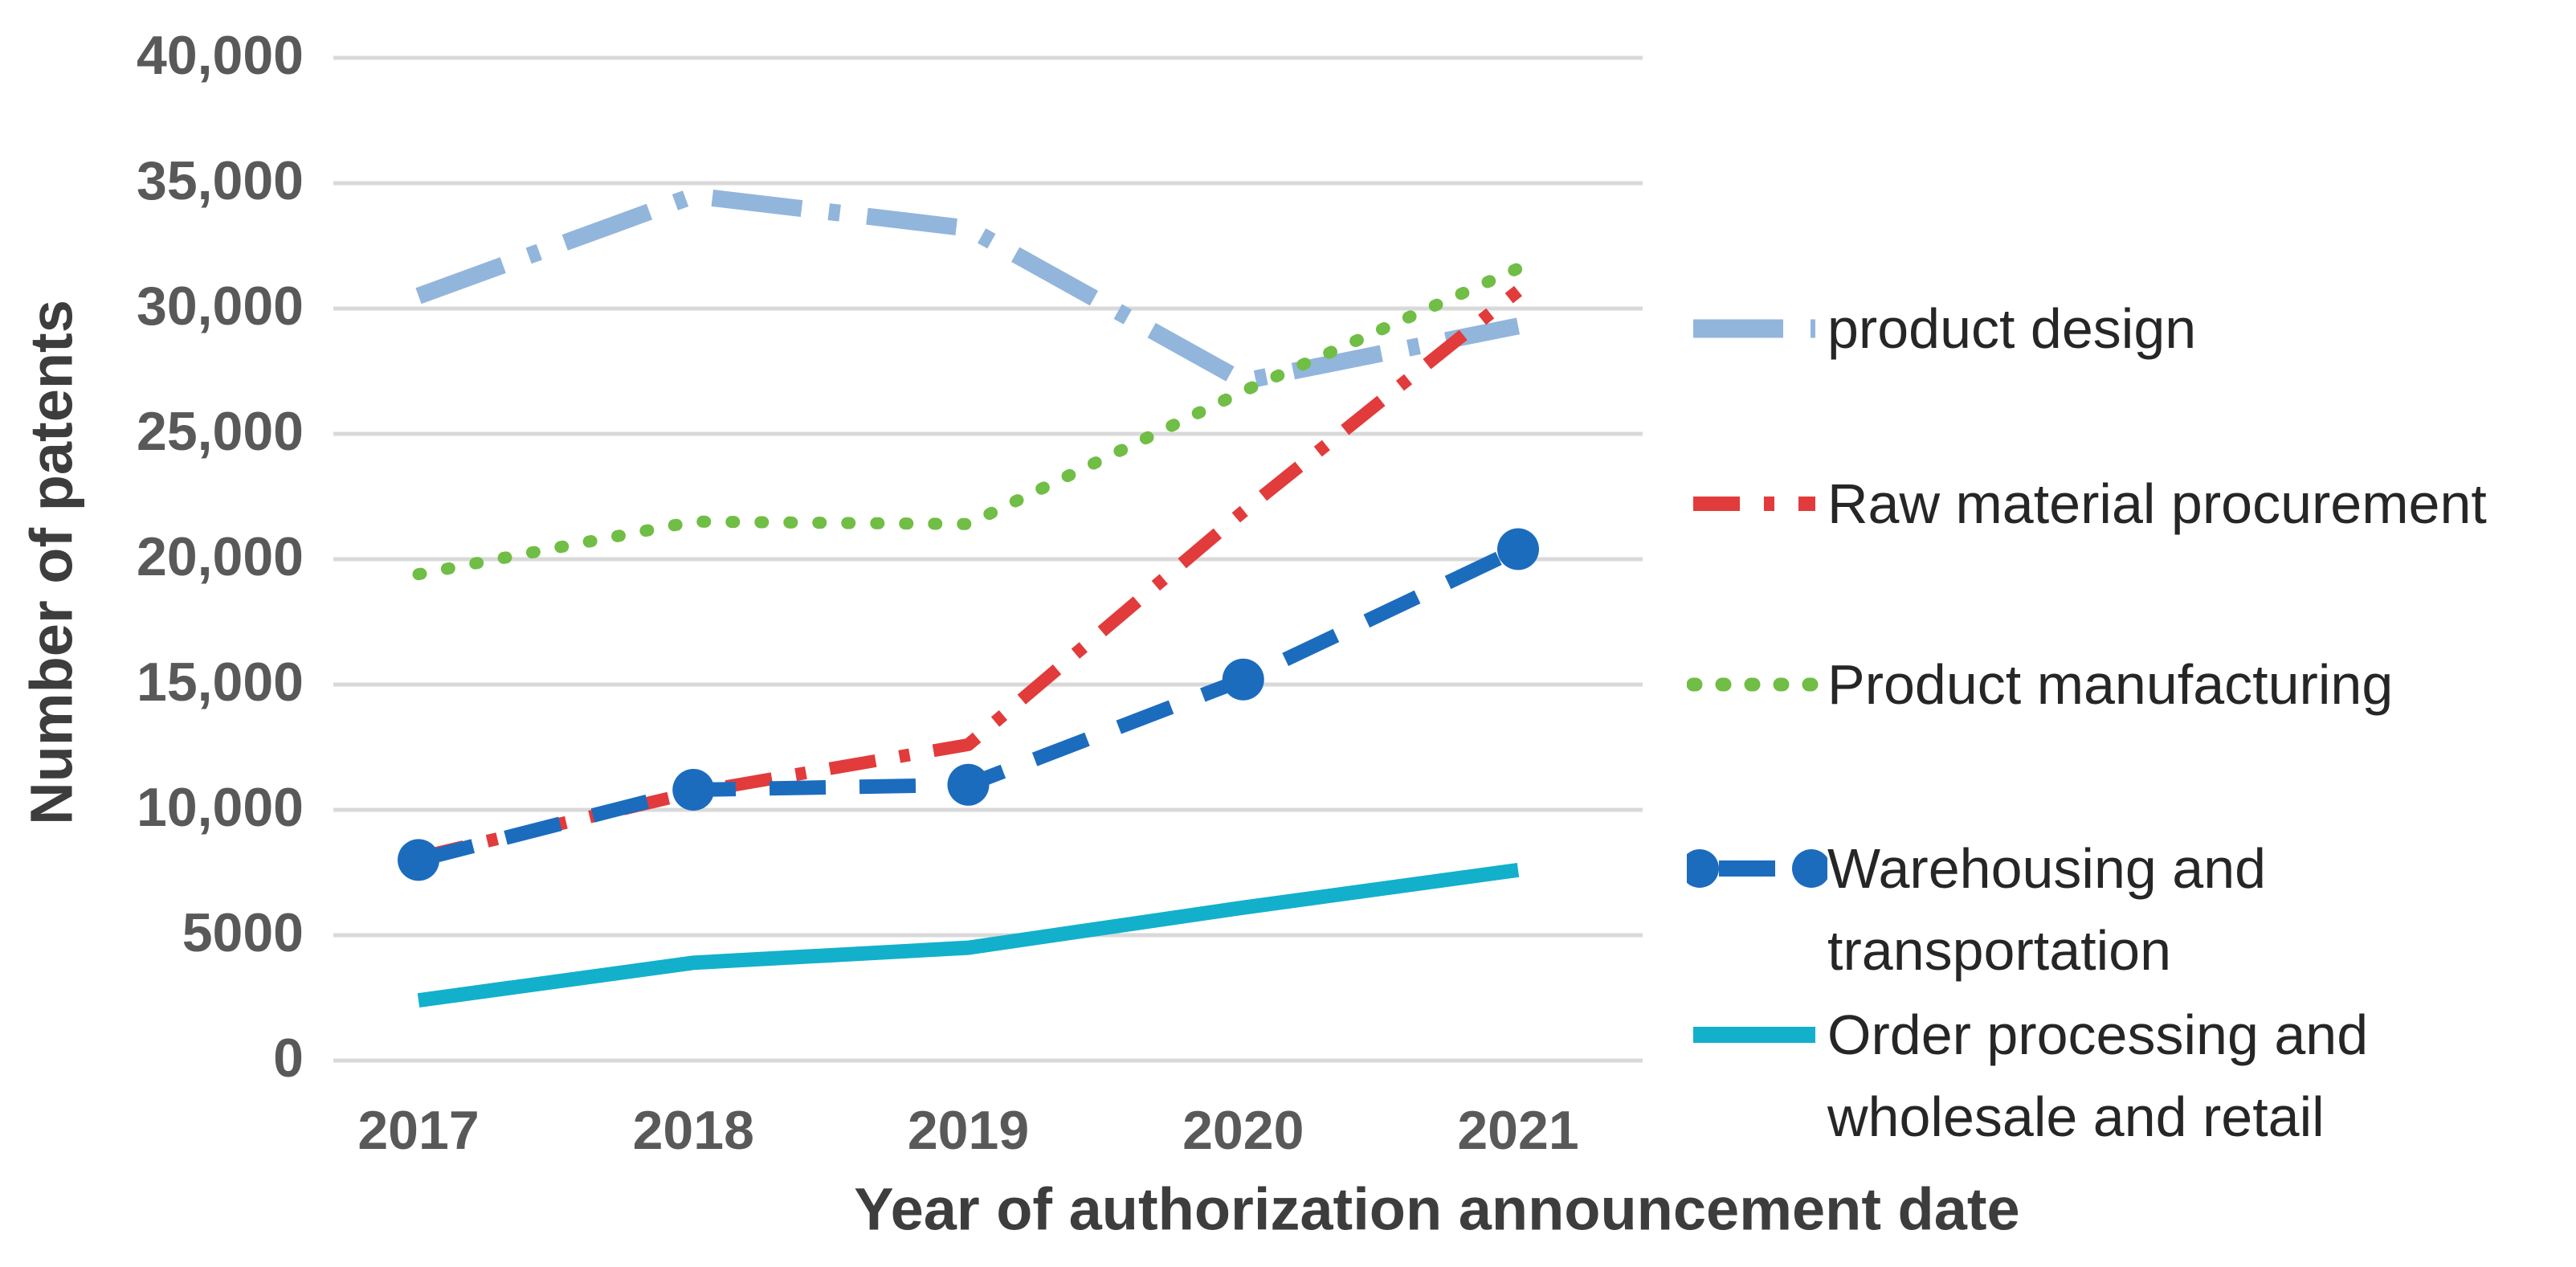 The image size is (2576, 1267). I want to click on y-tick-label: 40,000, so click(220, 55).